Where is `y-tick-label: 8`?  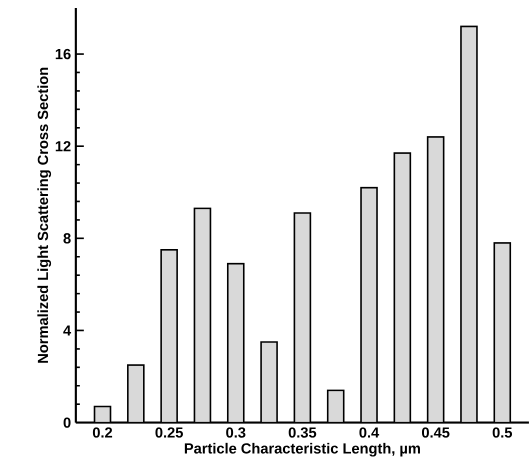 y-tick-label: 8 is located at coordinates (67, 238).